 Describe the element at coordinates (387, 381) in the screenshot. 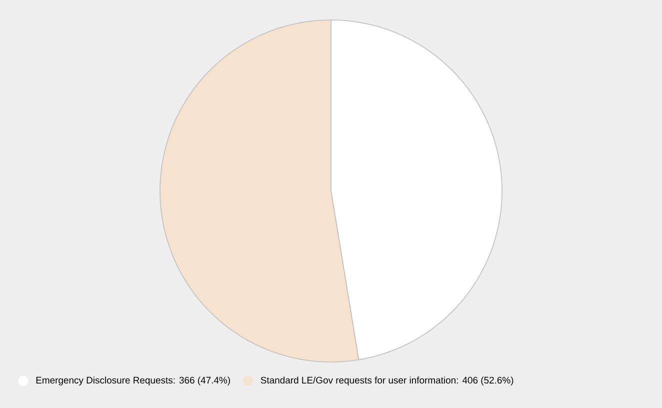

I see `legend-label: Standard LE/Gov requests for user information: 406 (52.6%)` at that location.